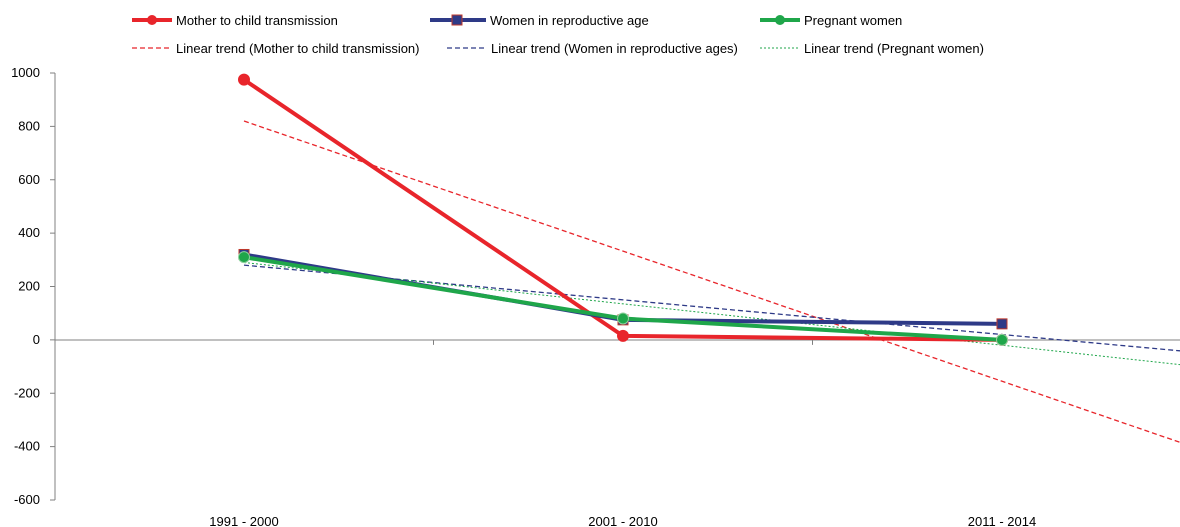 The width and height of the screenshot is (1180, 527). Describe the element at coordinates (853, 20) in the screenshot. I see `legend-label-series-2: Pregnant women` at that location.